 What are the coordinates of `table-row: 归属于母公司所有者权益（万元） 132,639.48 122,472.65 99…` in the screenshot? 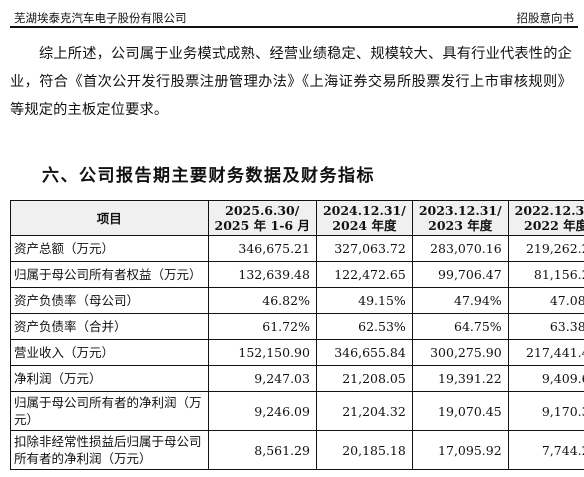 It's located at (297, 274).